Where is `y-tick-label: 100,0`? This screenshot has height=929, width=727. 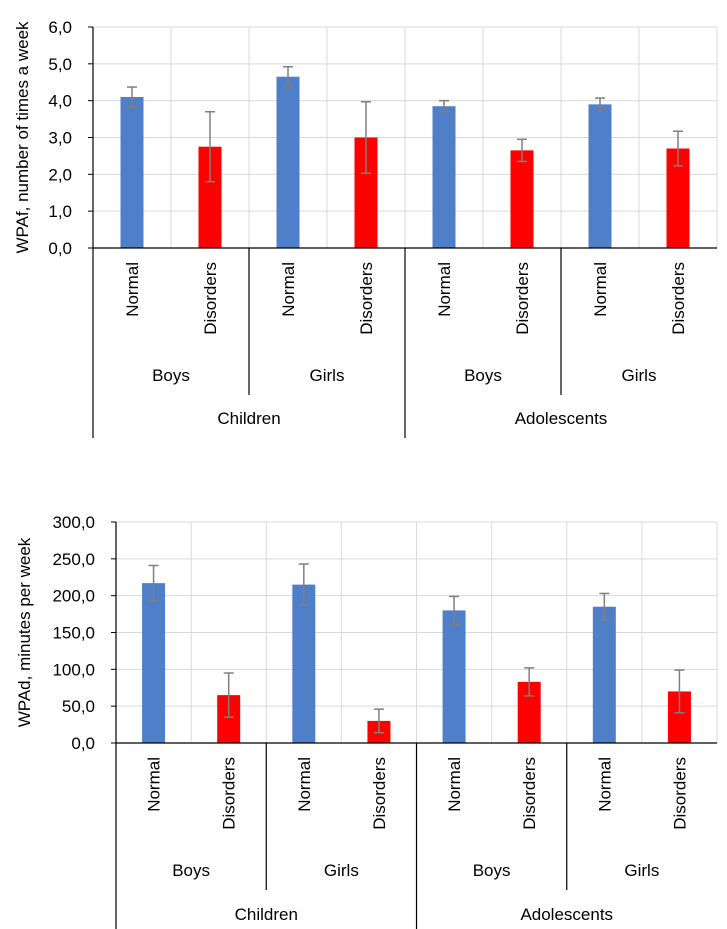 y-tick-label: 100,0 is located at coordinates (73, 669).